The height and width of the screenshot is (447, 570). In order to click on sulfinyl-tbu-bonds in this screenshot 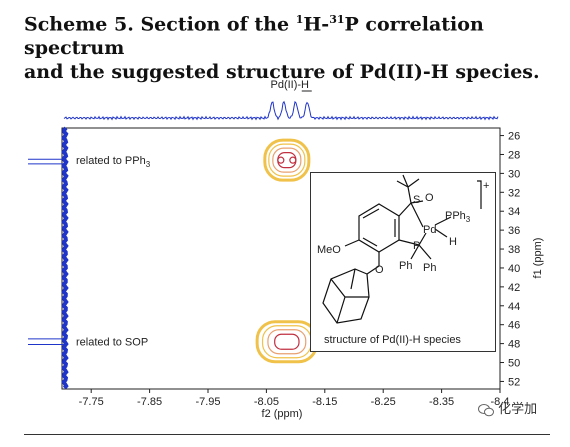, I will do `click(410, 195)`.